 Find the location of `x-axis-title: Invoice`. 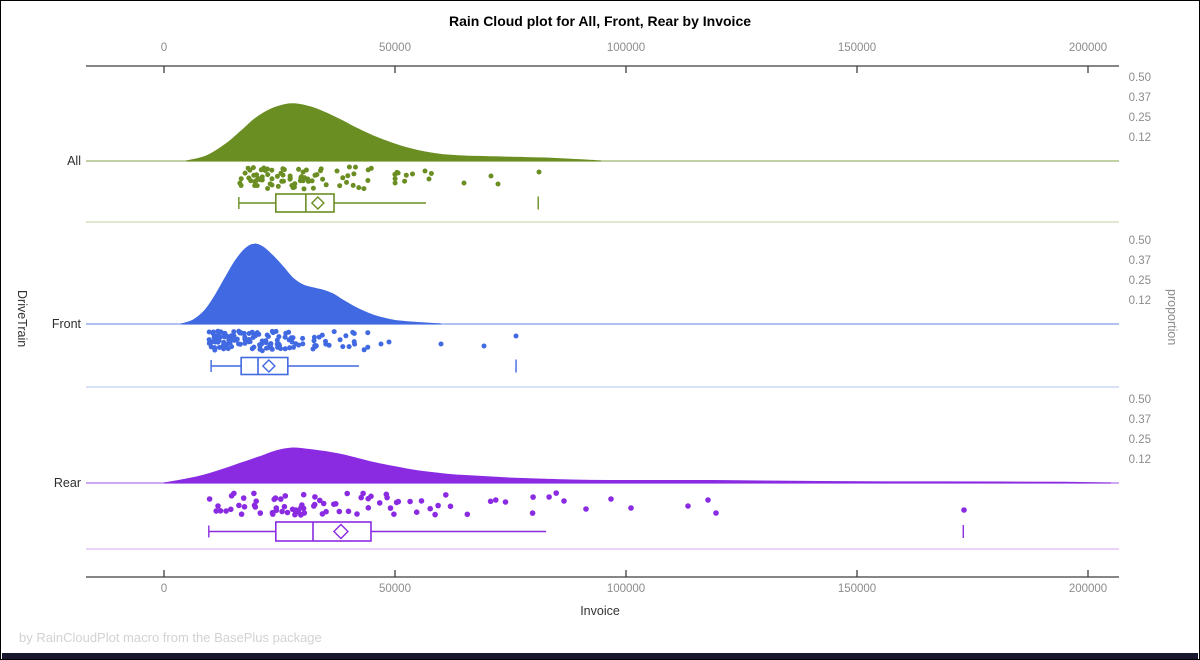

x-axis-title: Invoice is located at coordinates (600, 611).